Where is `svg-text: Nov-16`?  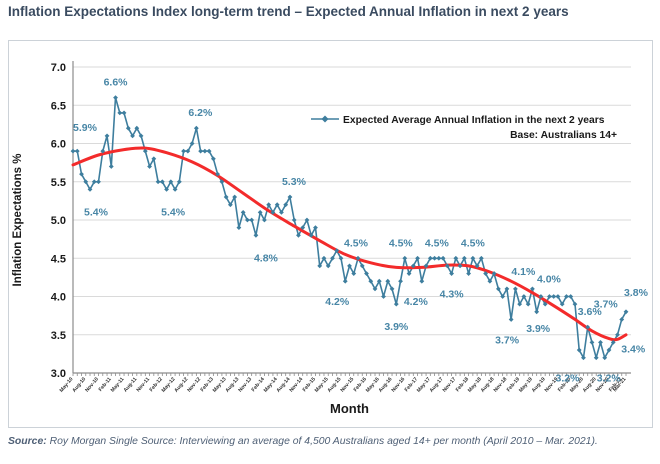
svg-text: Nov-16 is located at coordinates (399, 384).